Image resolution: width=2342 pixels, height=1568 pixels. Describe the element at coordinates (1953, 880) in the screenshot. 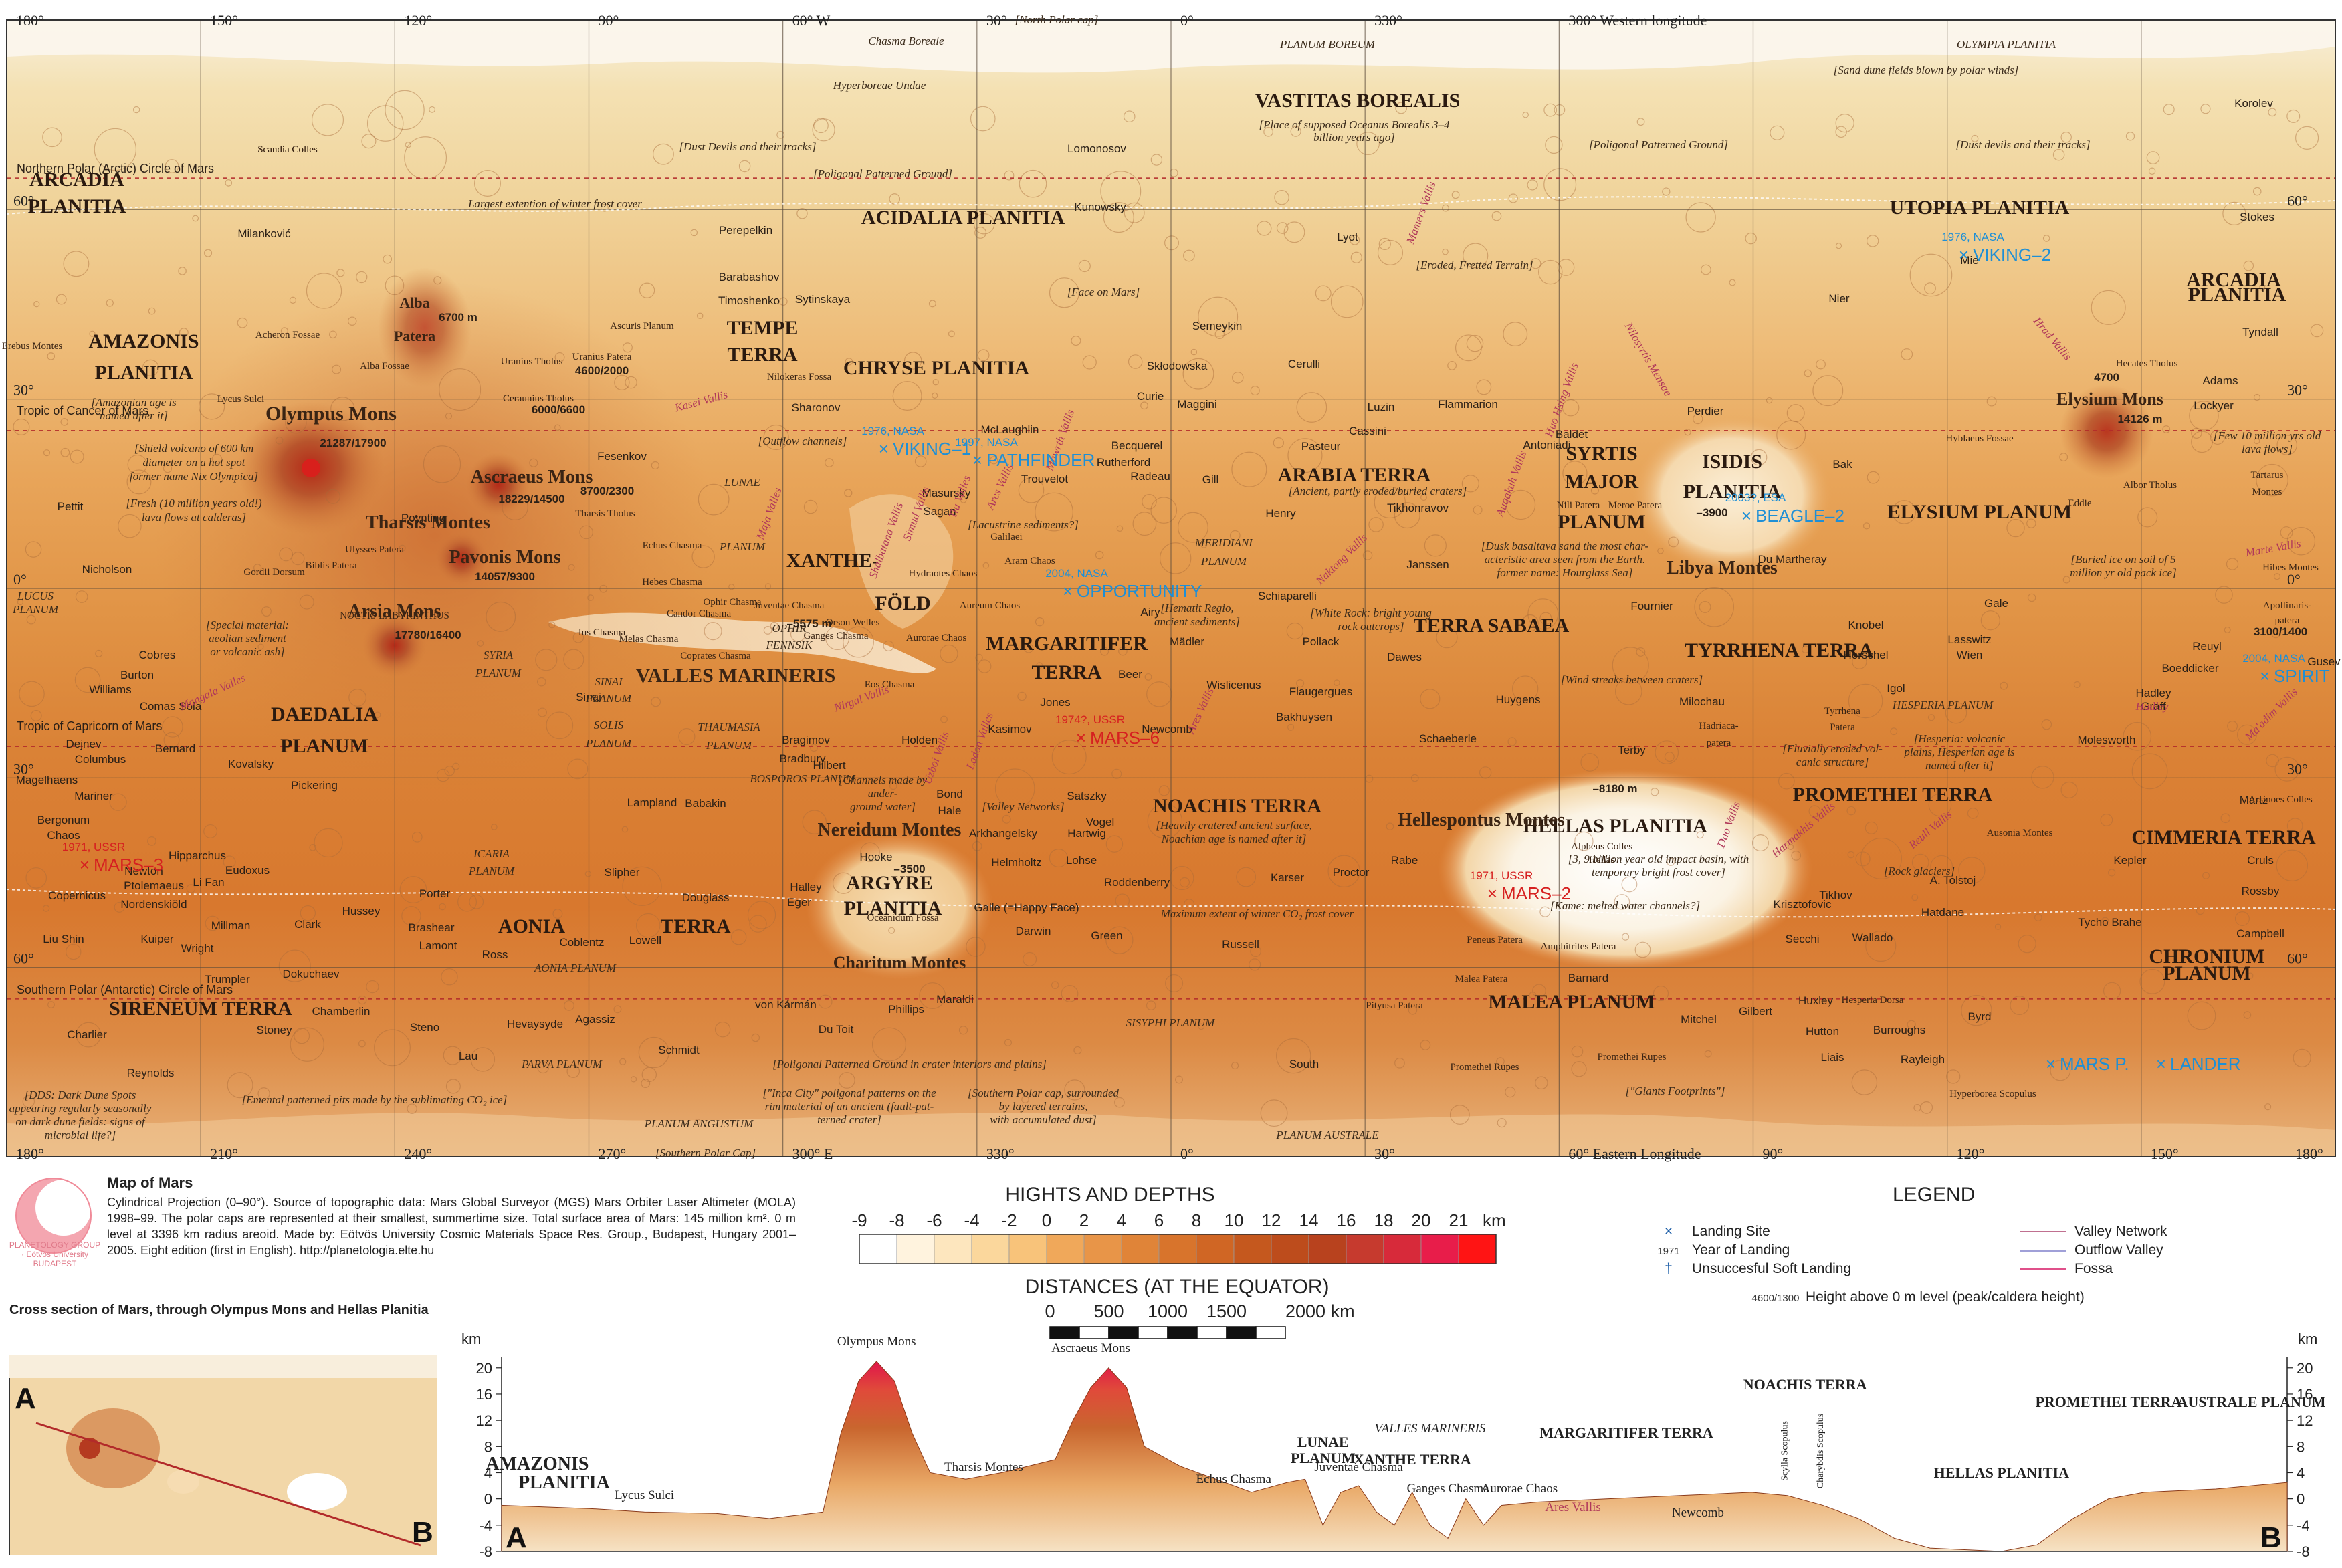

I see `crater-name: A. Tolstoj` at that location.